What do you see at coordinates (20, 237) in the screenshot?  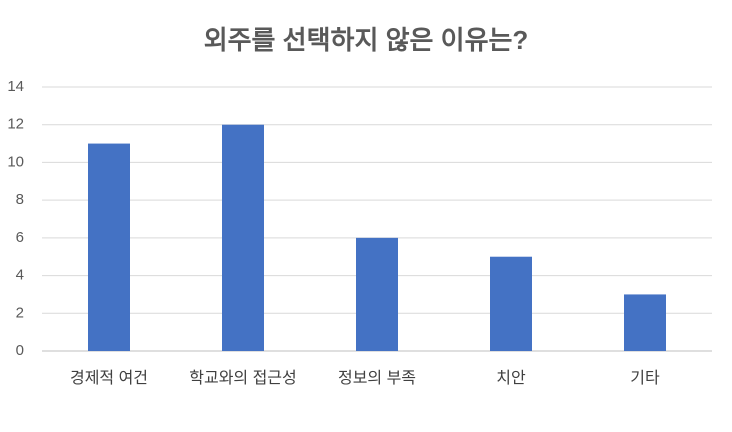 I see `y-tick-label: 6` at bounding box center [20, 237].